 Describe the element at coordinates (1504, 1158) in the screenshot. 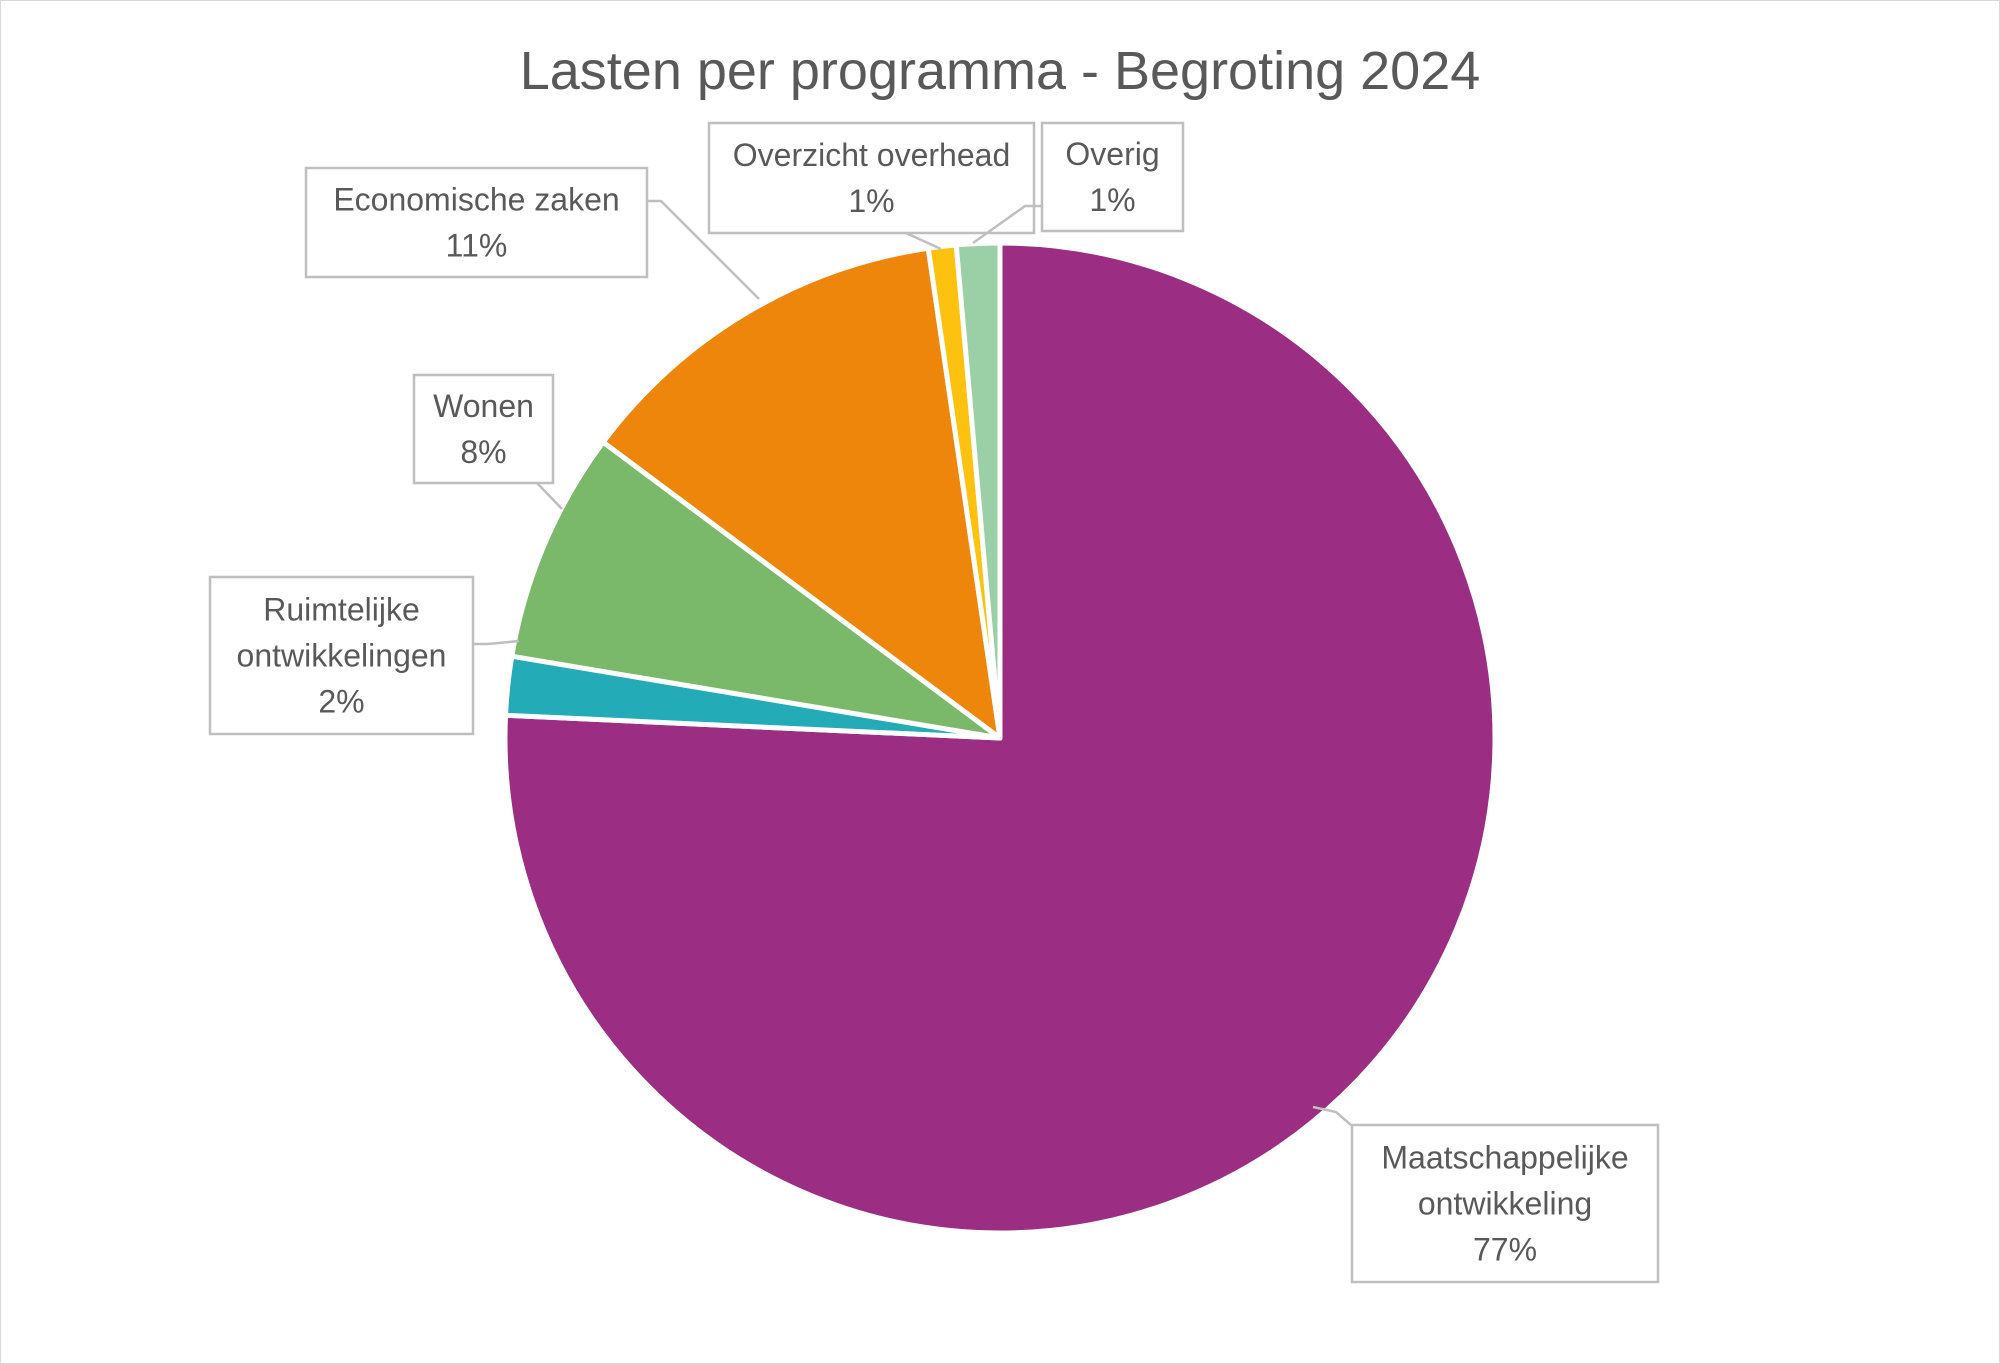

I see `slice-name: Maatschappelijke` at that location.